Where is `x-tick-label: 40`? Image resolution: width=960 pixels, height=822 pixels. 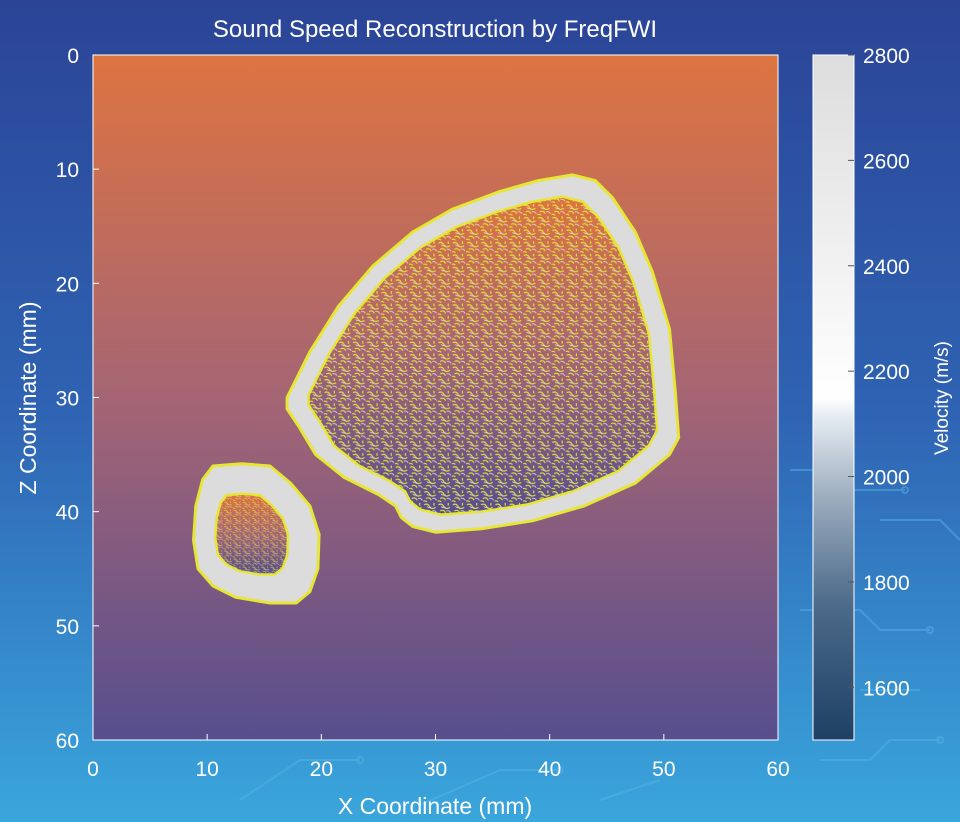
x-tick-label: 40 is located at coordinates (549, 769).